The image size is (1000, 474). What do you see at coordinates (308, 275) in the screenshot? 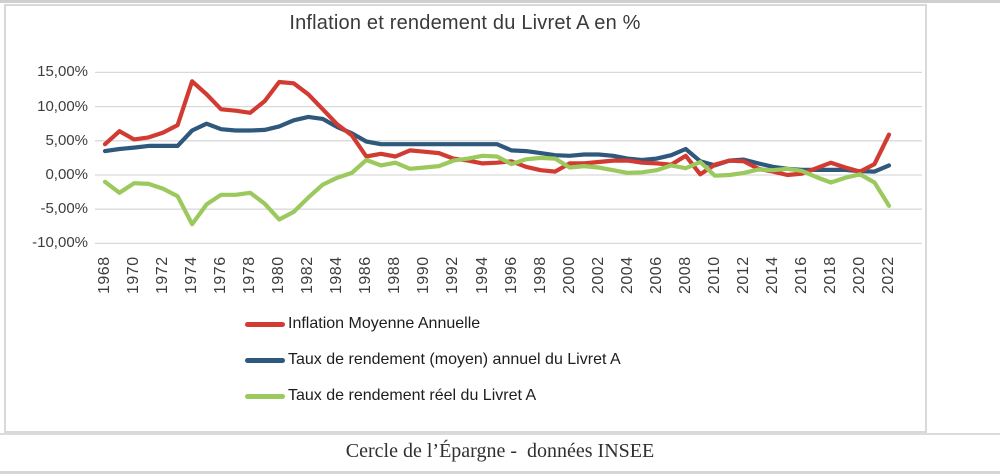
I see `x-axis-tick-label: 1982` at bounding box center [308, 275].